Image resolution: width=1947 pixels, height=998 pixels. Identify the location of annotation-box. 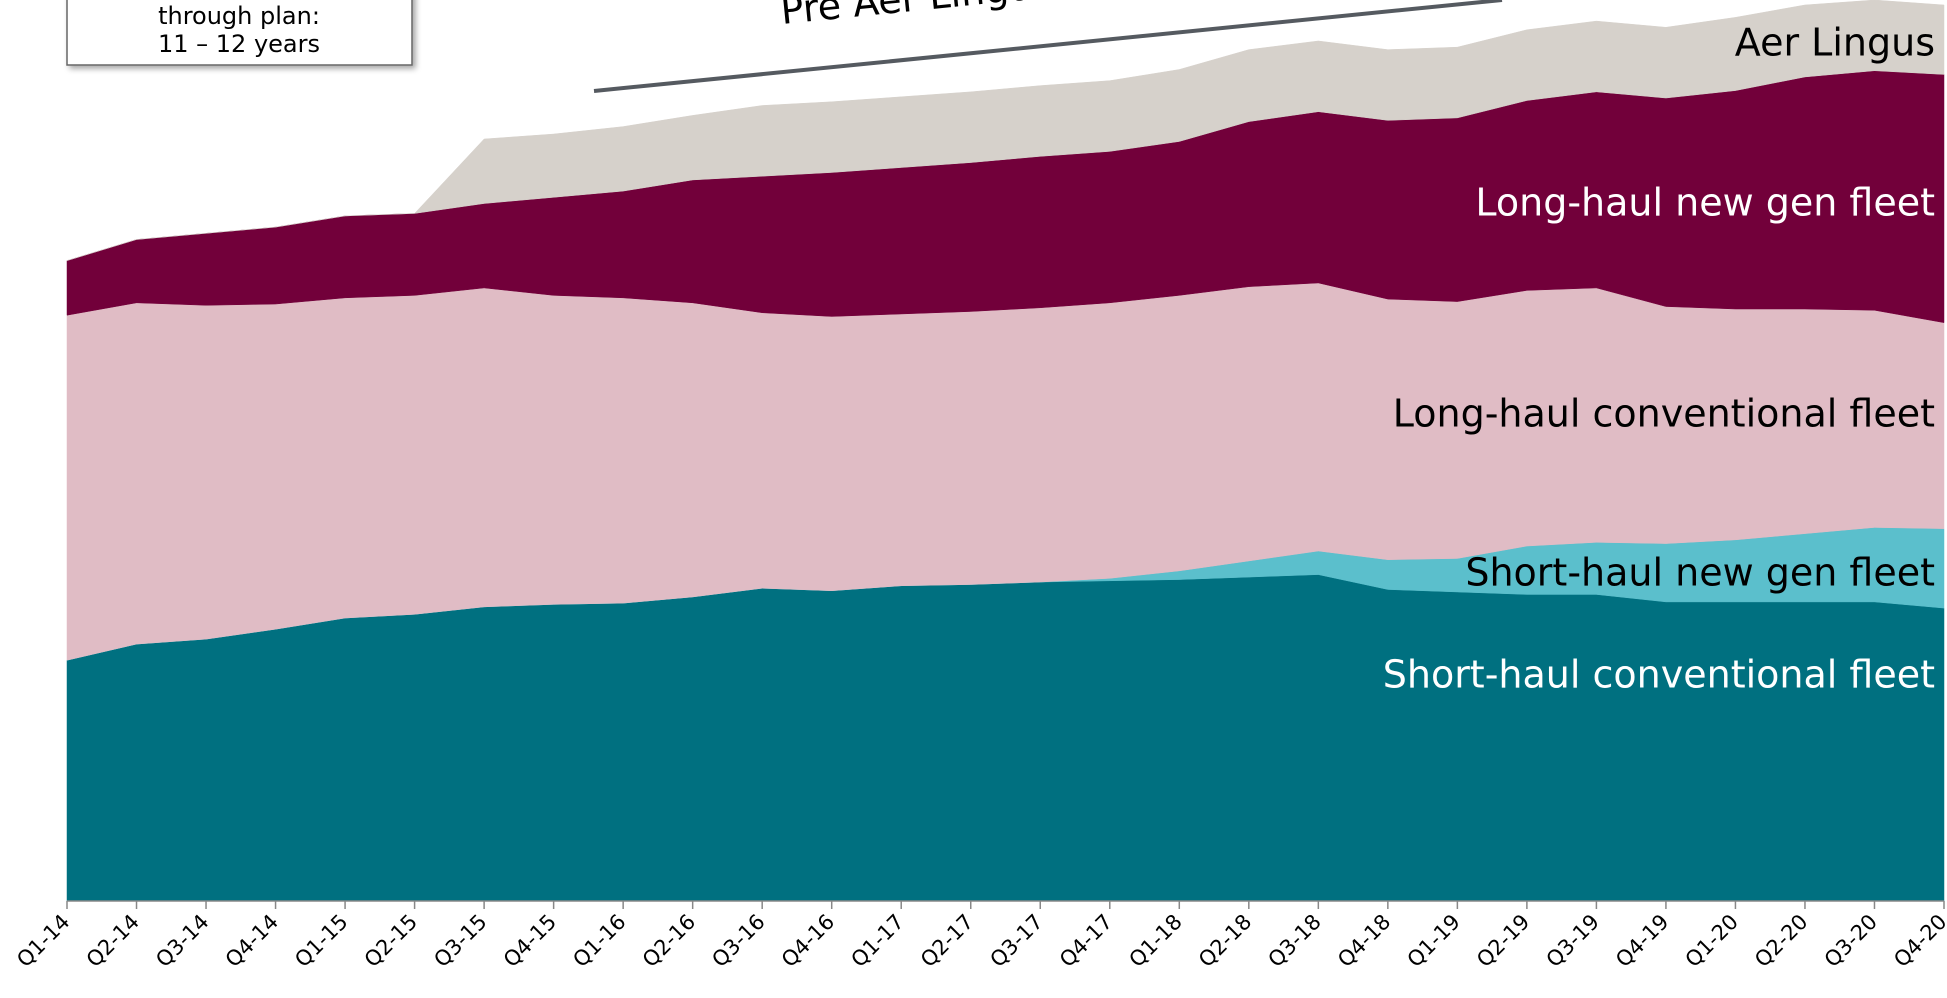
(239, 33).